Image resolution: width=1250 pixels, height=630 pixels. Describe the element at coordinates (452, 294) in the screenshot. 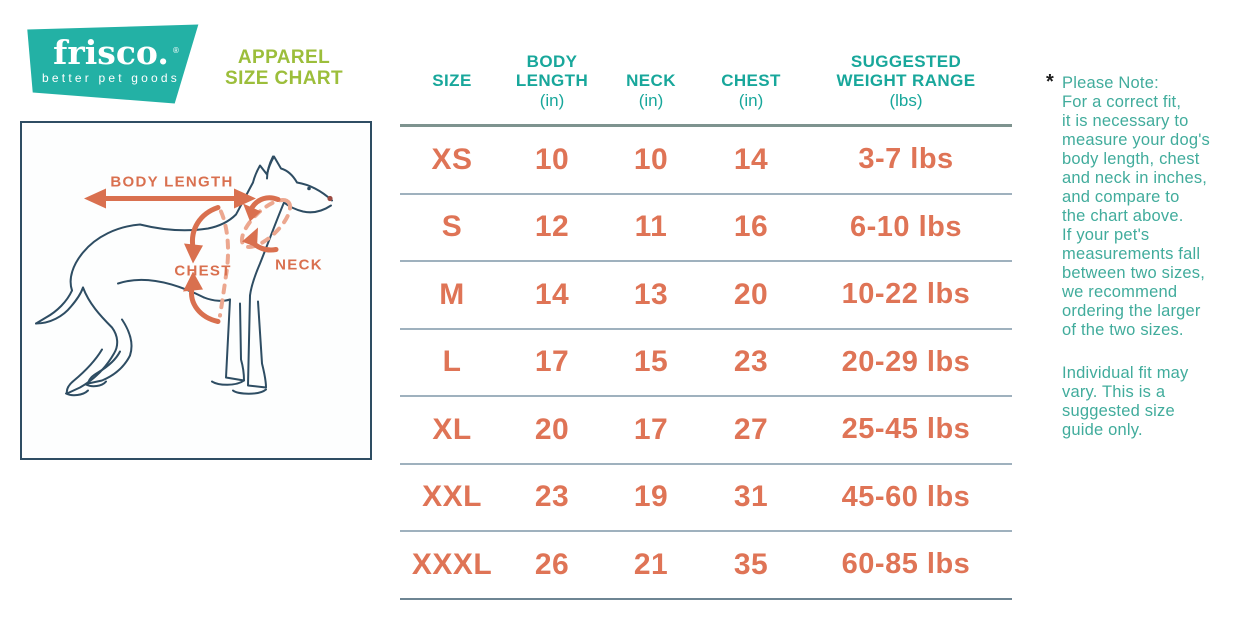

I see `cell-size: M` at that location.